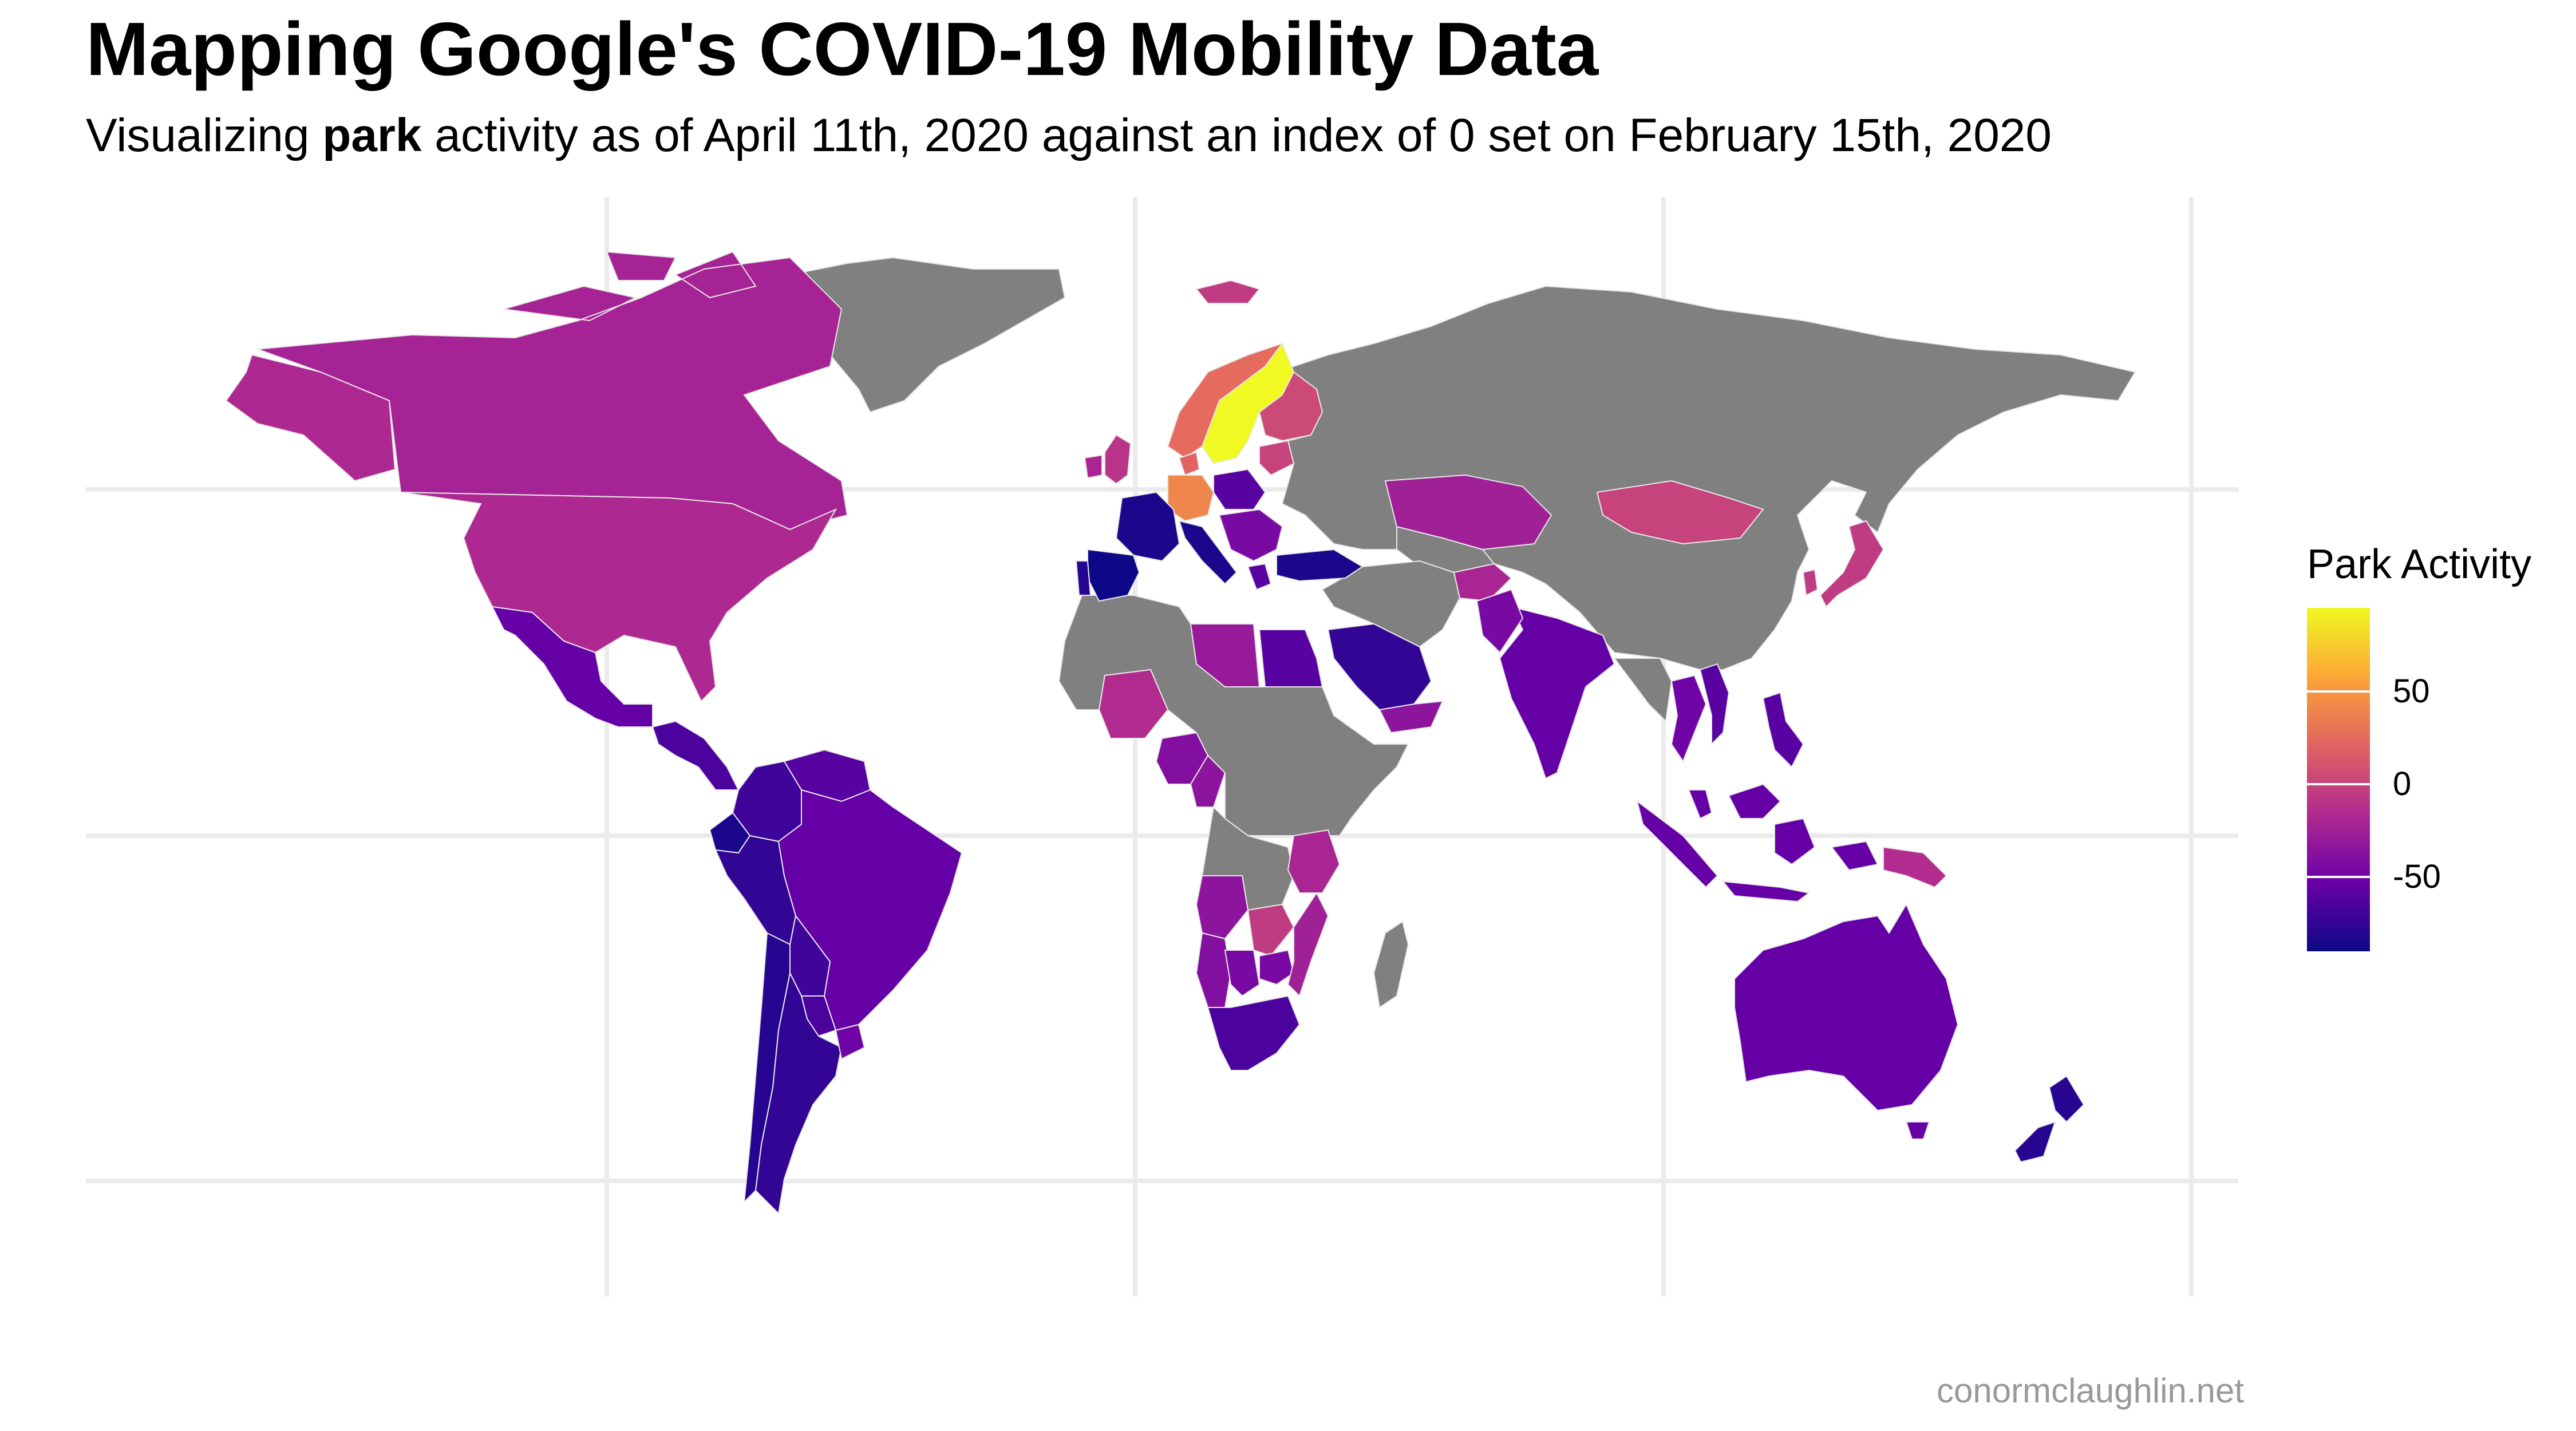 Image resolution: width=2576 pixels, height=1431 pixels. I want to click on region-turkey, so click(1320, 565).